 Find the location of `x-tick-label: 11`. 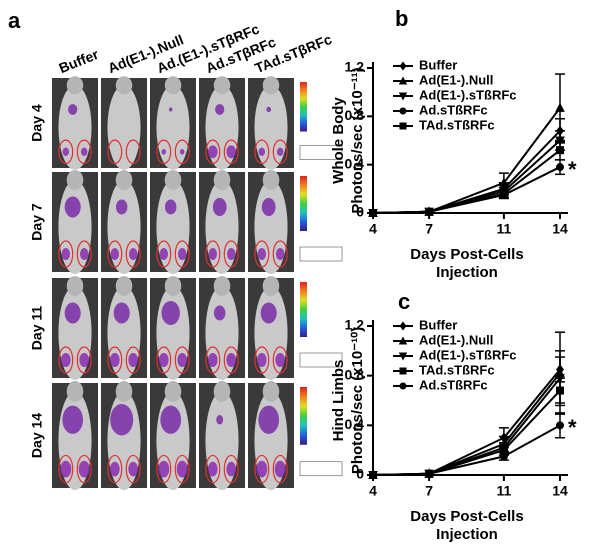

x-tick-label: 11 is located at coordinates (503, 491).